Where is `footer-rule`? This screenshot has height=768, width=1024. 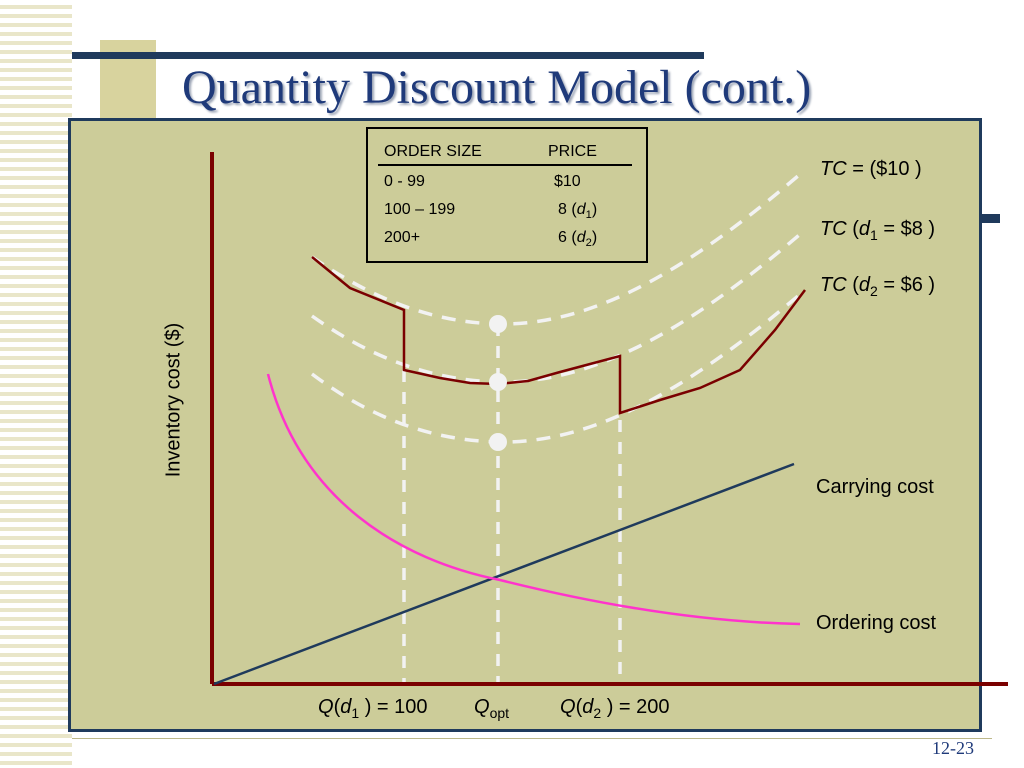
footer-rule is located at coordinates (532, 738).